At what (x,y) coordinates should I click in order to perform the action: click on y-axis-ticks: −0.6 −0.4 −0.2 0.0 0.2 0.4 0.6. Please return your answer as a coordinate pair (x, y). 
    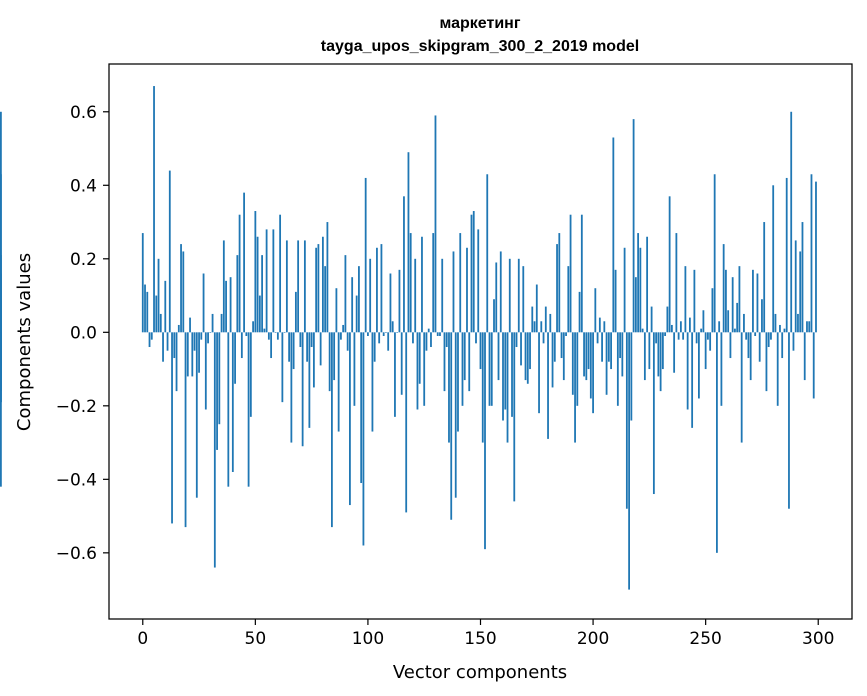
    Looking at the image, I should click on (82, 333).